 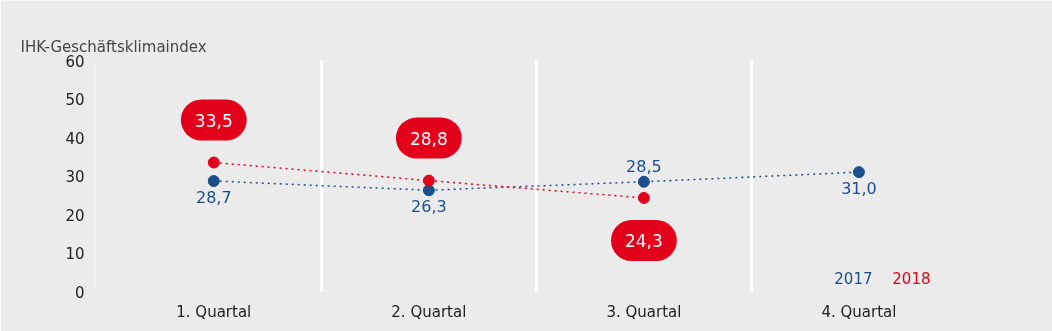 I want to click on data-label: 26,3, so click(x=429, y=207).